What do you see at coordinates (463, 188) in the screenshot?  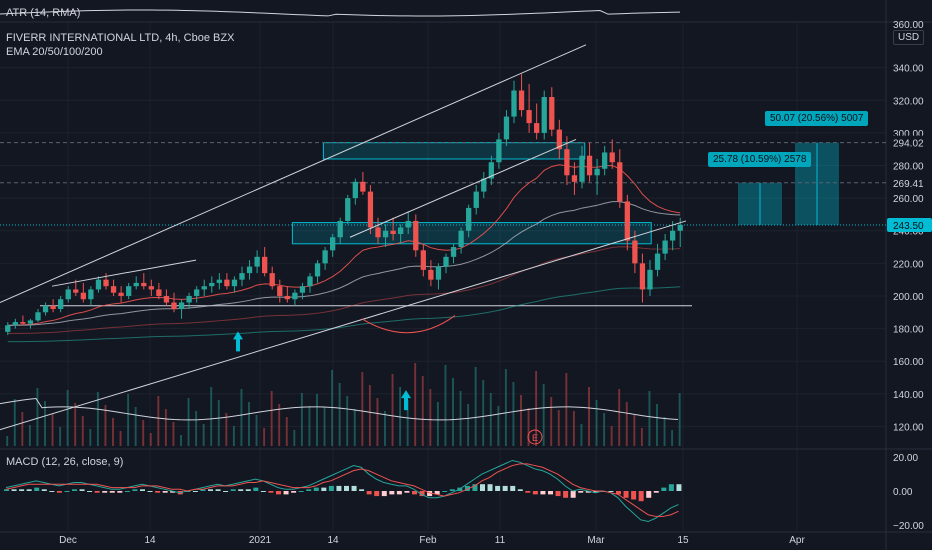 I see `inner-trend-line` at bounding box center [463, 188].